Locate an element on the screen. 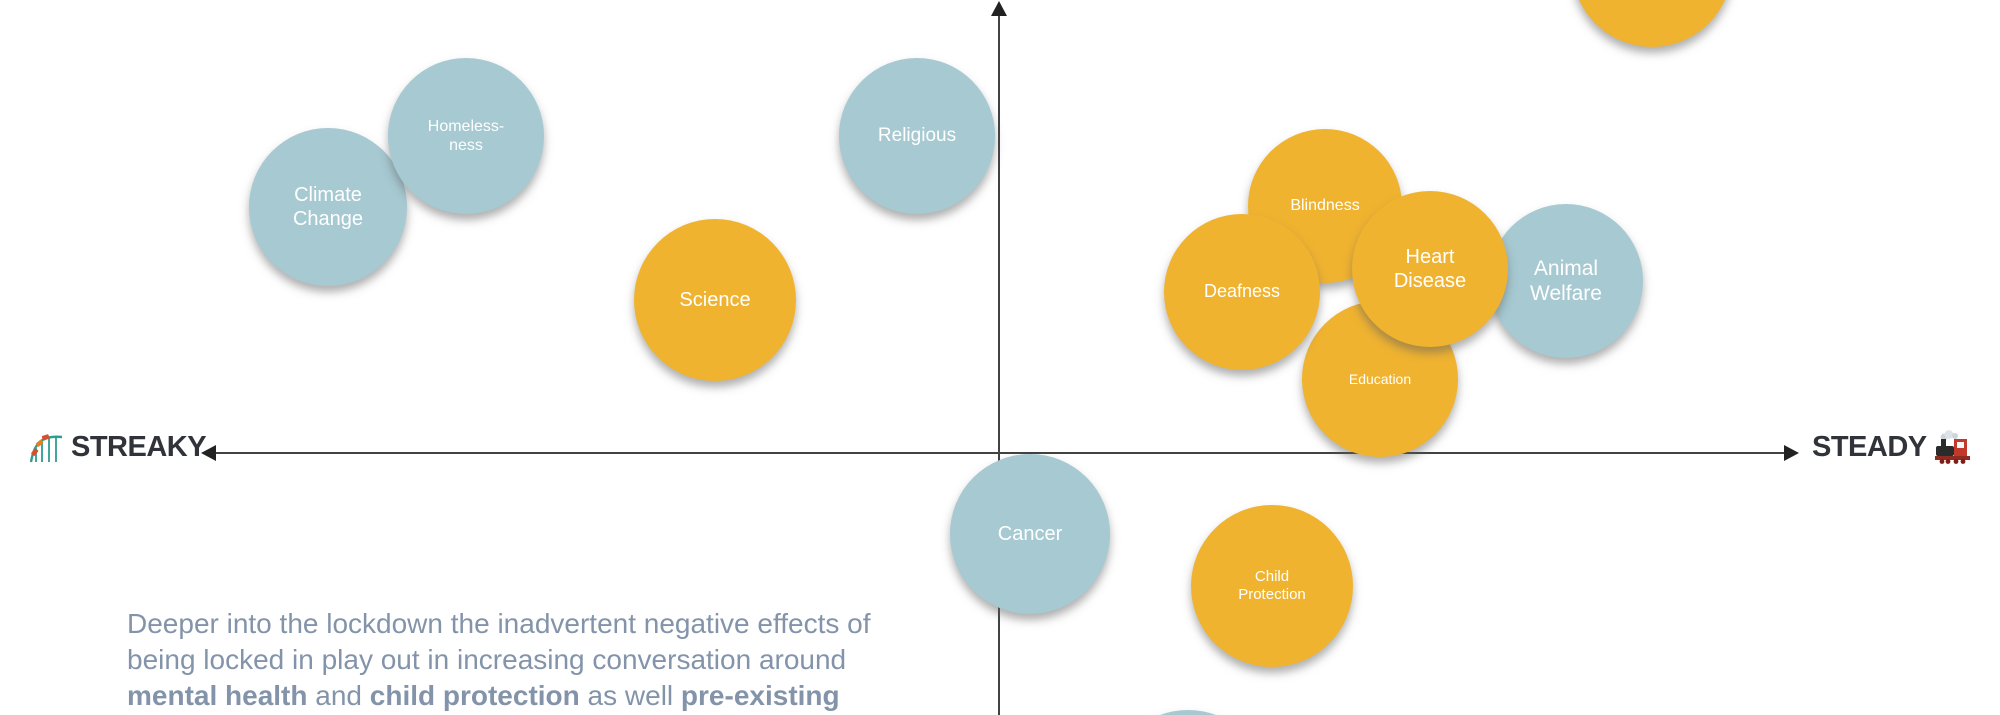 The height and width of the screenshot is (715, 2000). bubble-animal-welfare: Animal Welfare is located at coordinates (1566, 281).